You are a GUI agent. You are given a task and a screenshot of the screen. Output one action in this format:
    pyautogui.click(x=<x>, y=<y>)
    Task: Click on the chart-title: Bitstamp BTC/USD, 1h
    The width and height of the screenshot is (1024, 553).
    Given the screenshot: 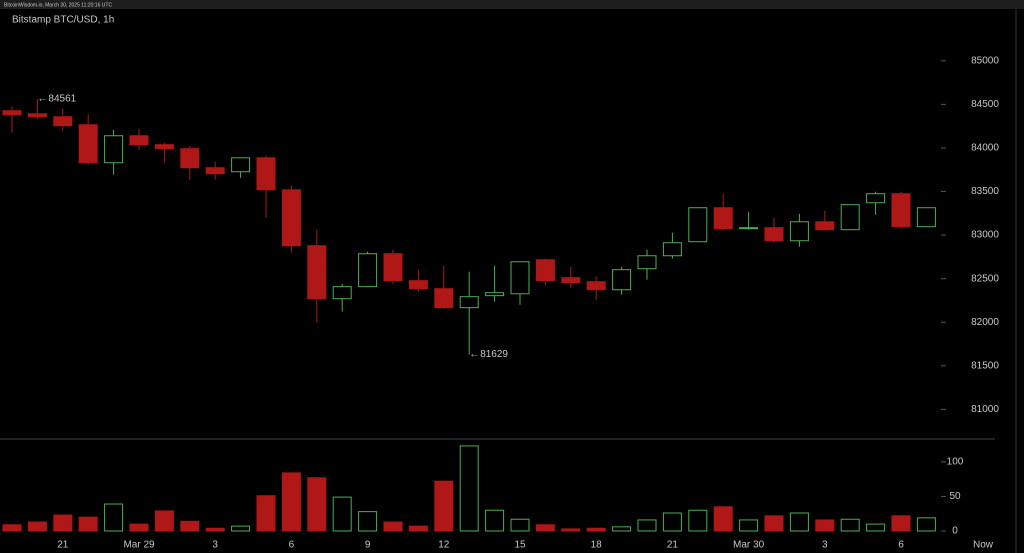 What is the action you would take?
    pyautogui.click(x=63, y=20)
    